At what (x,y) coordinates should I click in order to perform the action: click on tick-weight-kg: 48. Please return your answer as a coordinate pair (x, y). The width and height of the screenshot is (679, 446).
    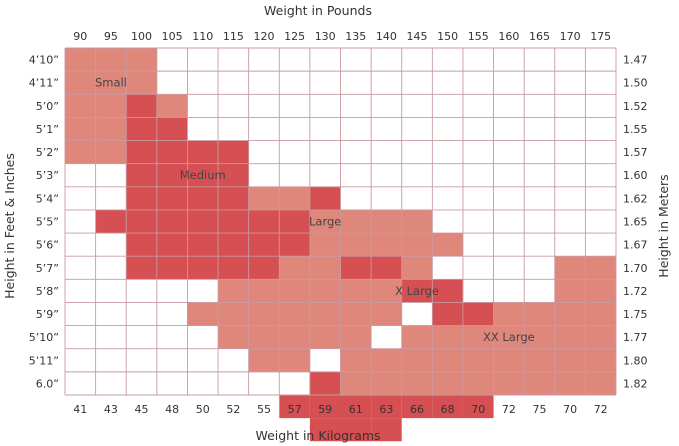
    Looking at the image, I should click on (172, 409).